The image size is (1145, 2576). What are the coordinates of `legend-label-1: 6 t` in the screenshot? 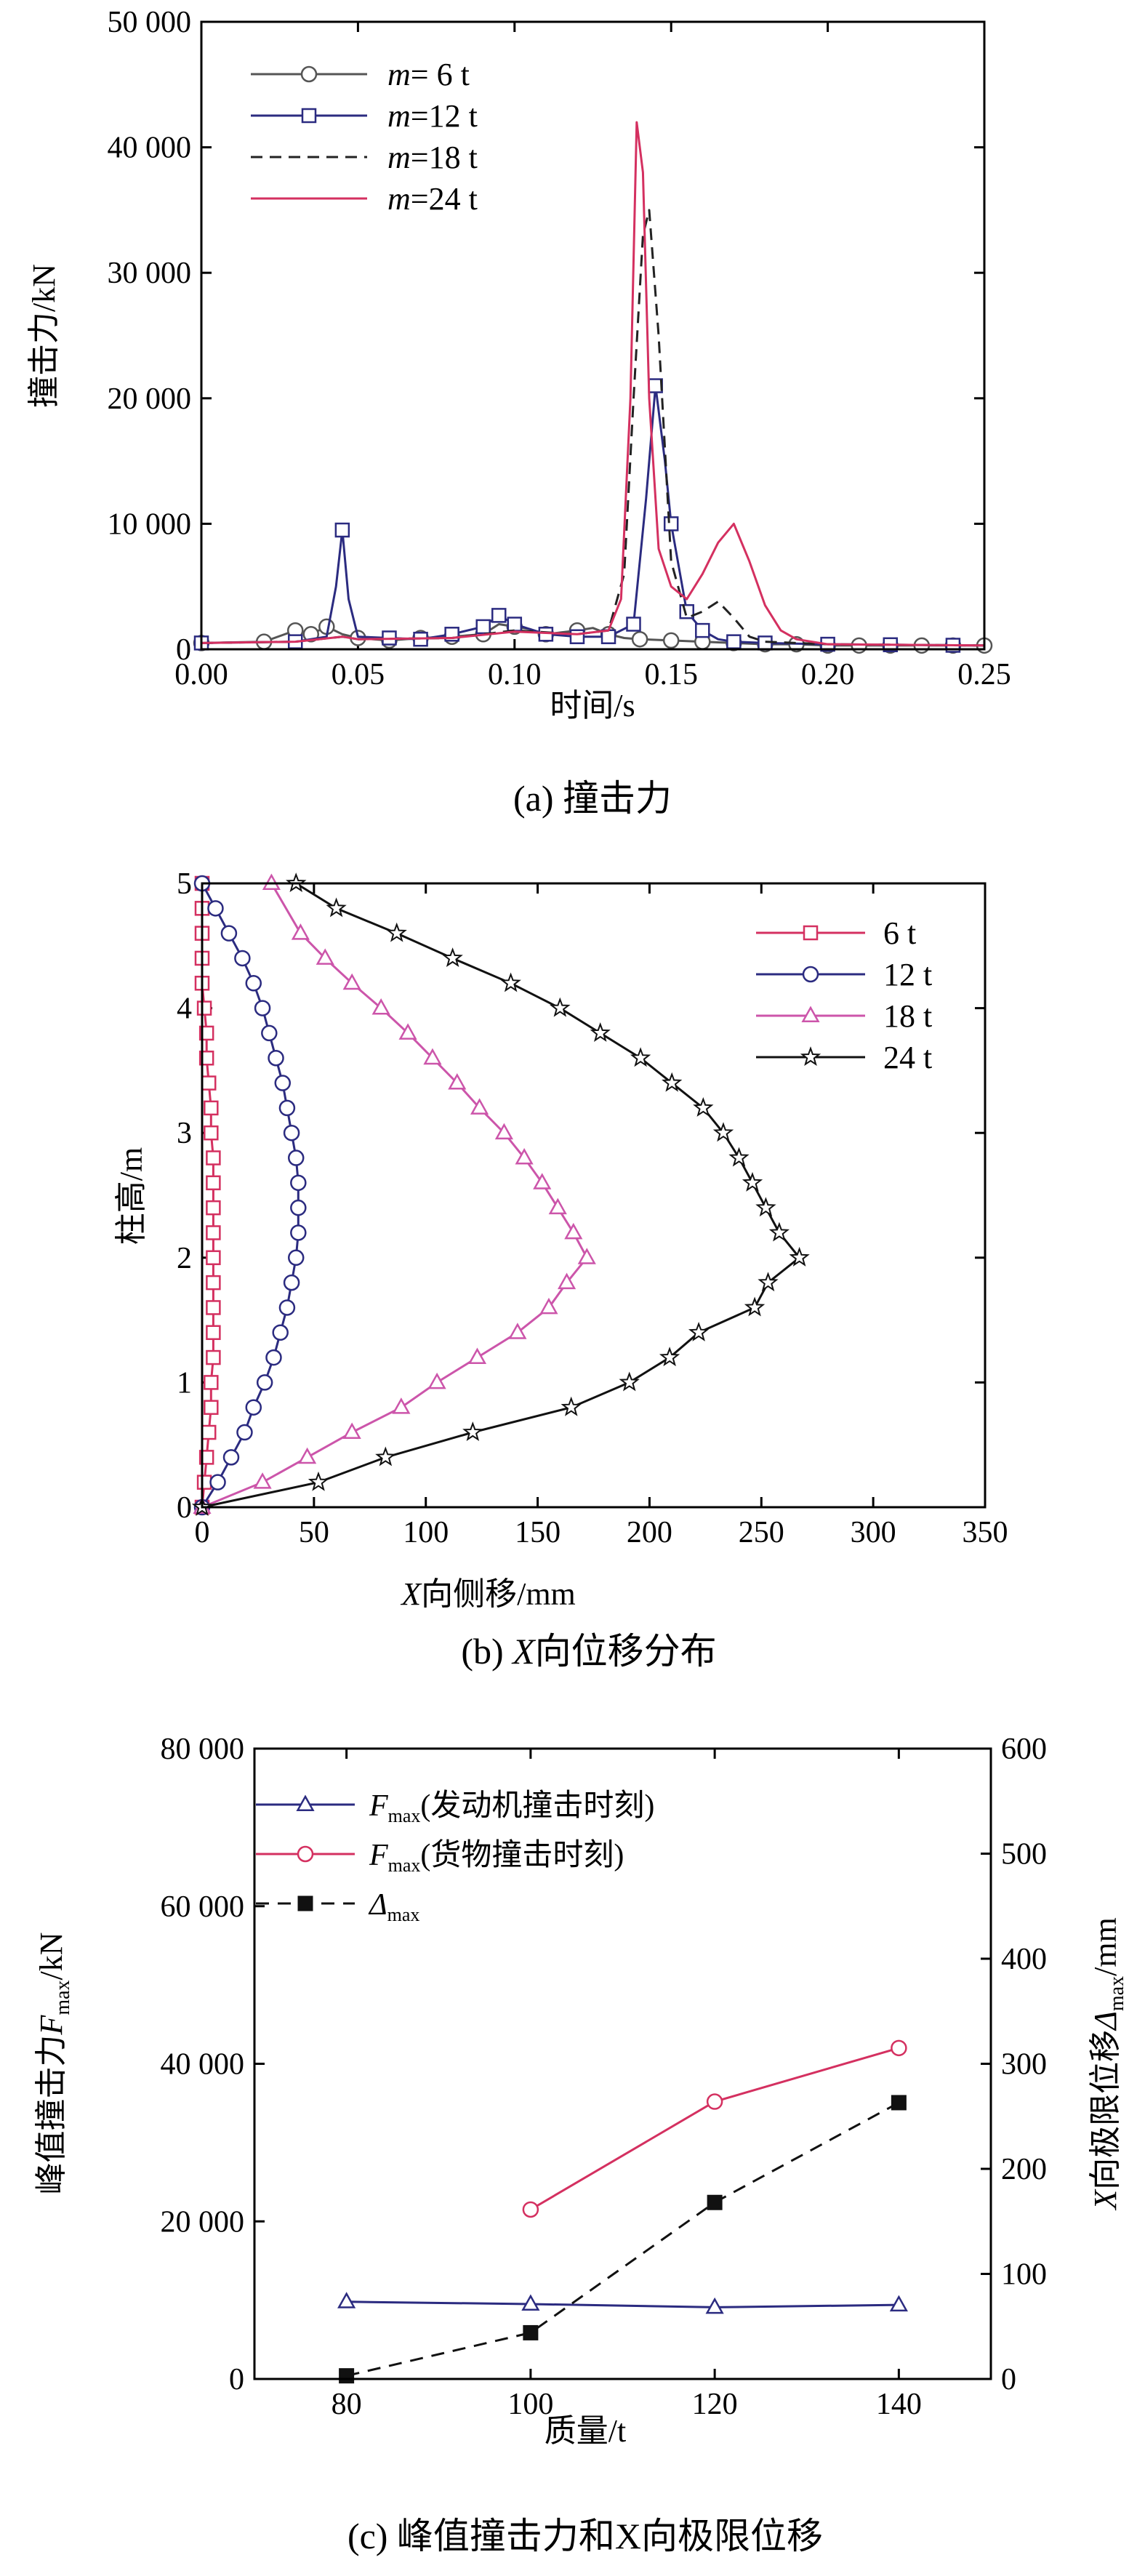 It's located at (899, 933).